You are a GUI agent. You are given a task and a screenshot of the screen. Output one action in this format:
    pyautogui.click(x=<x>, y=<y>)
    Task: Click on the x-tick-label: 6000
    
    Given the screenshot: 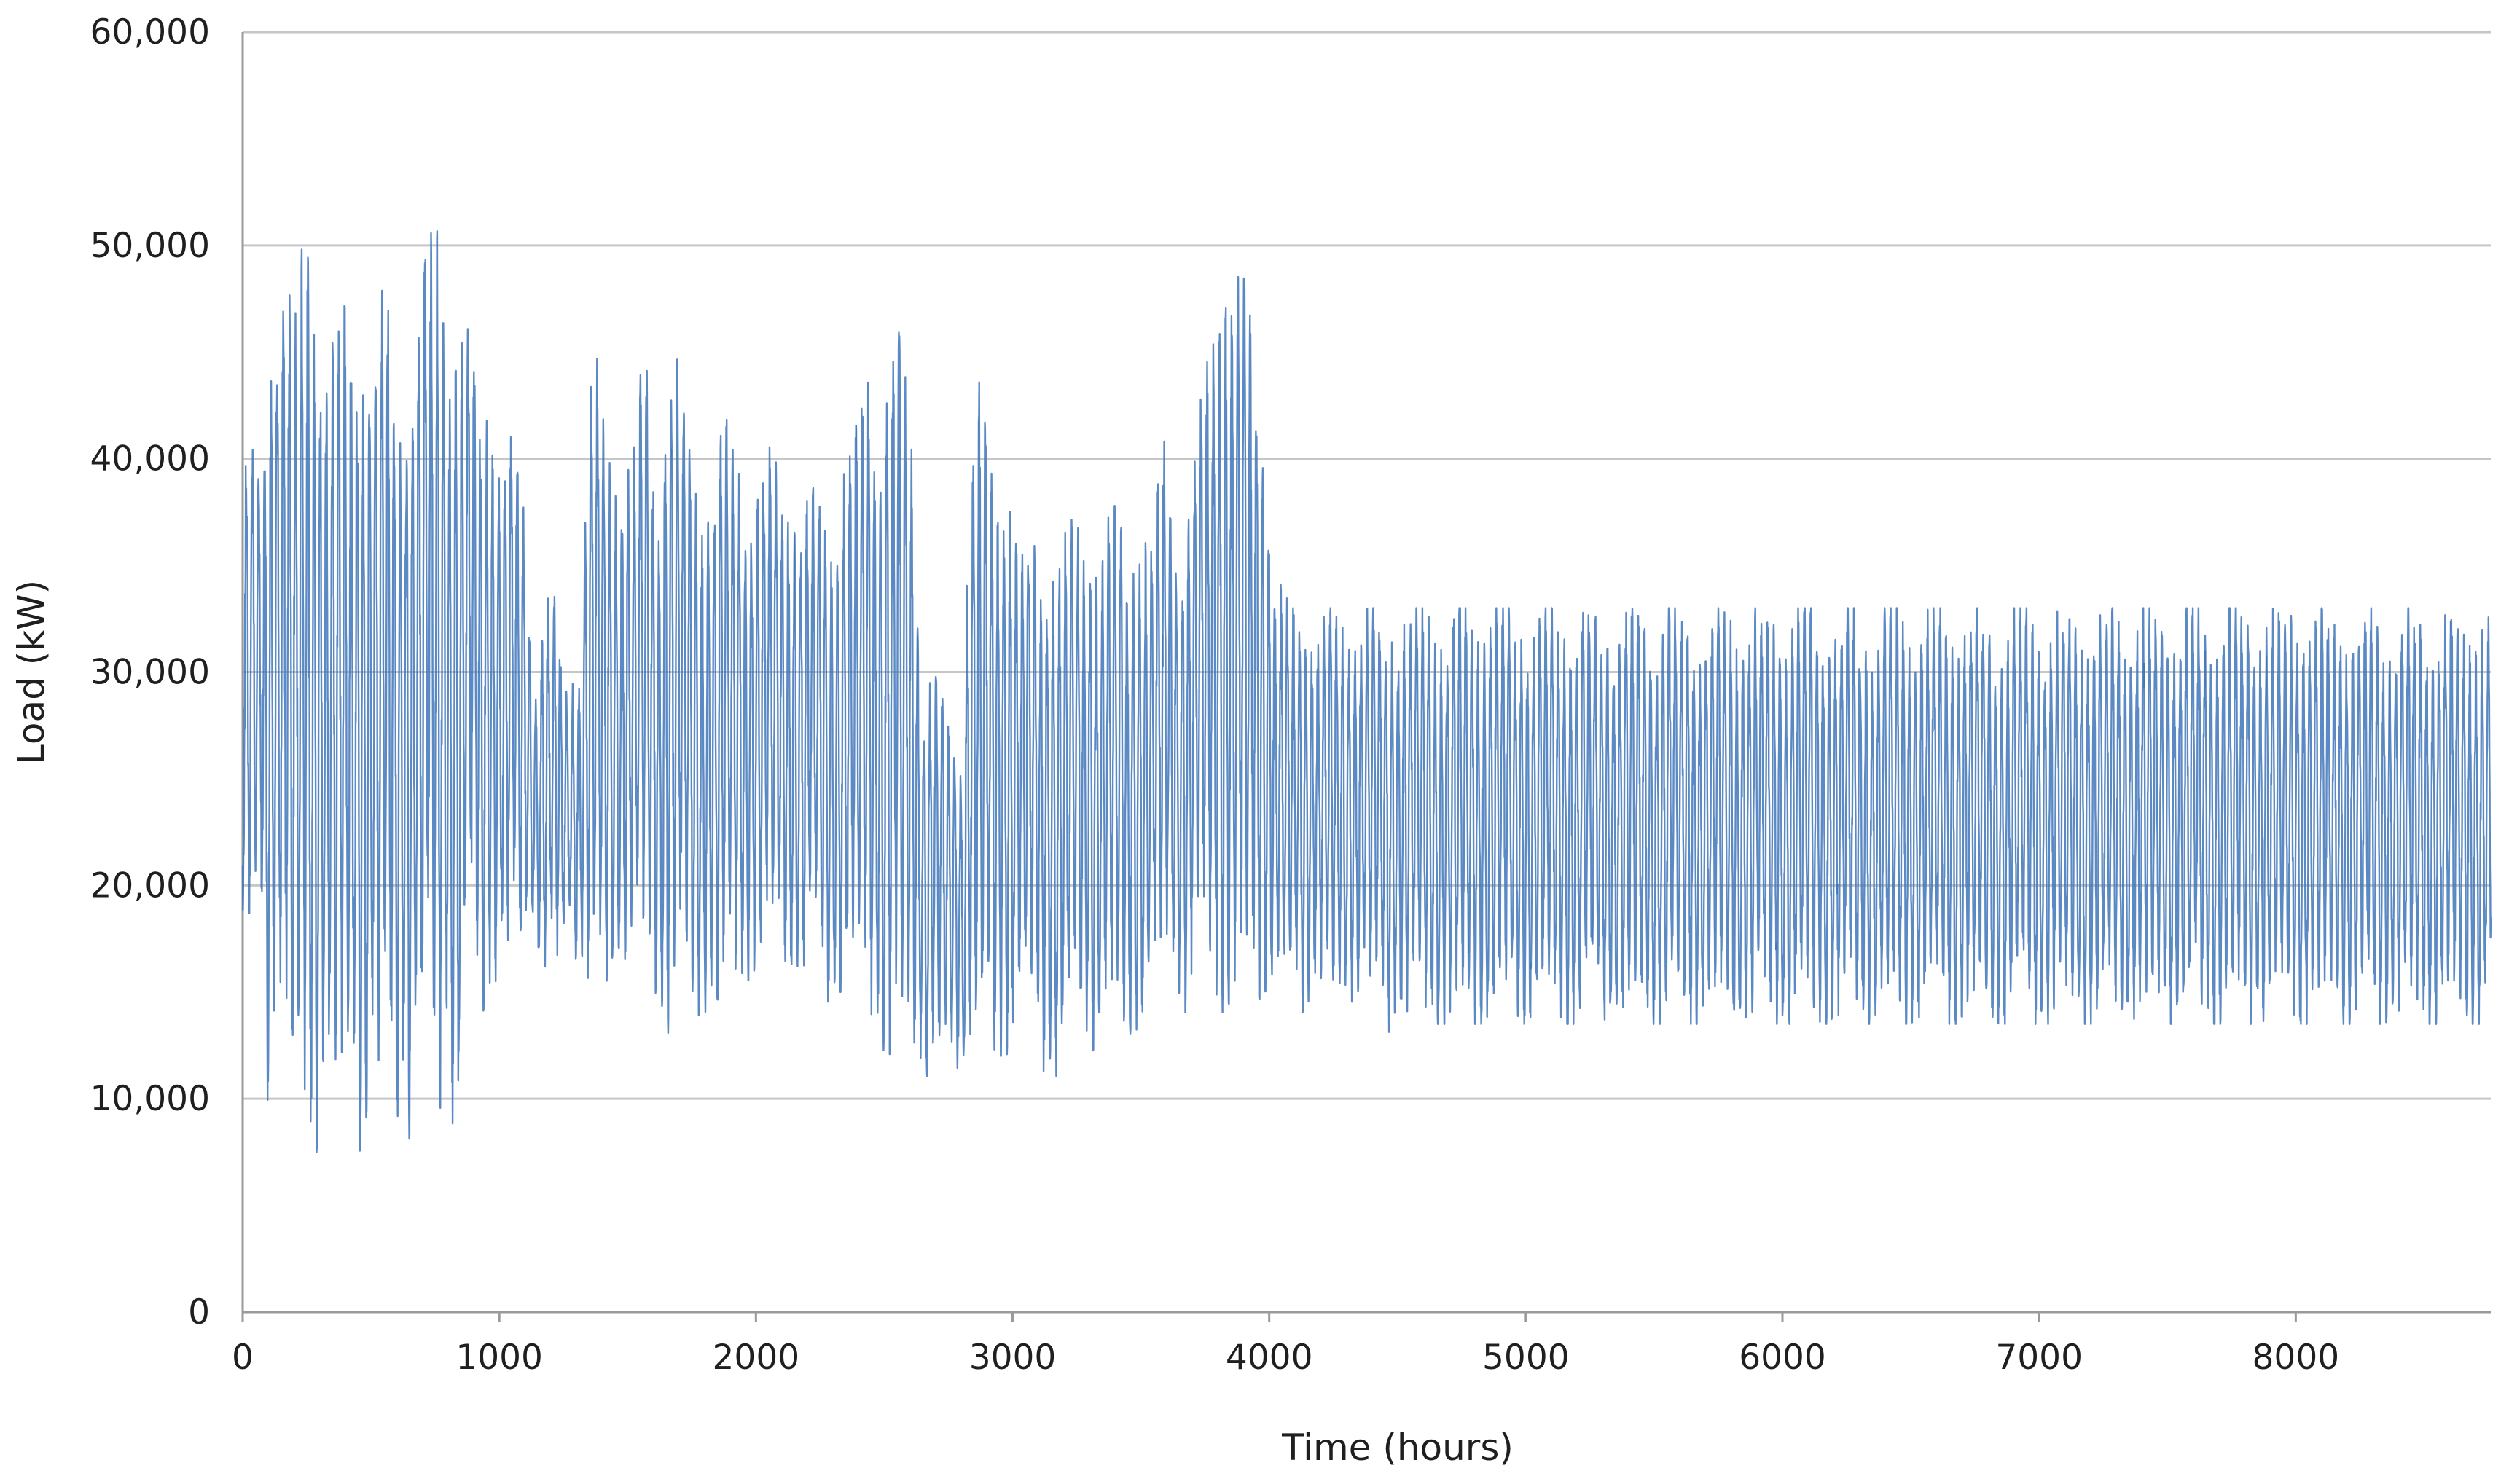 What is the action you would take?
    pyautogui.click(x=1783, y=1358)
    